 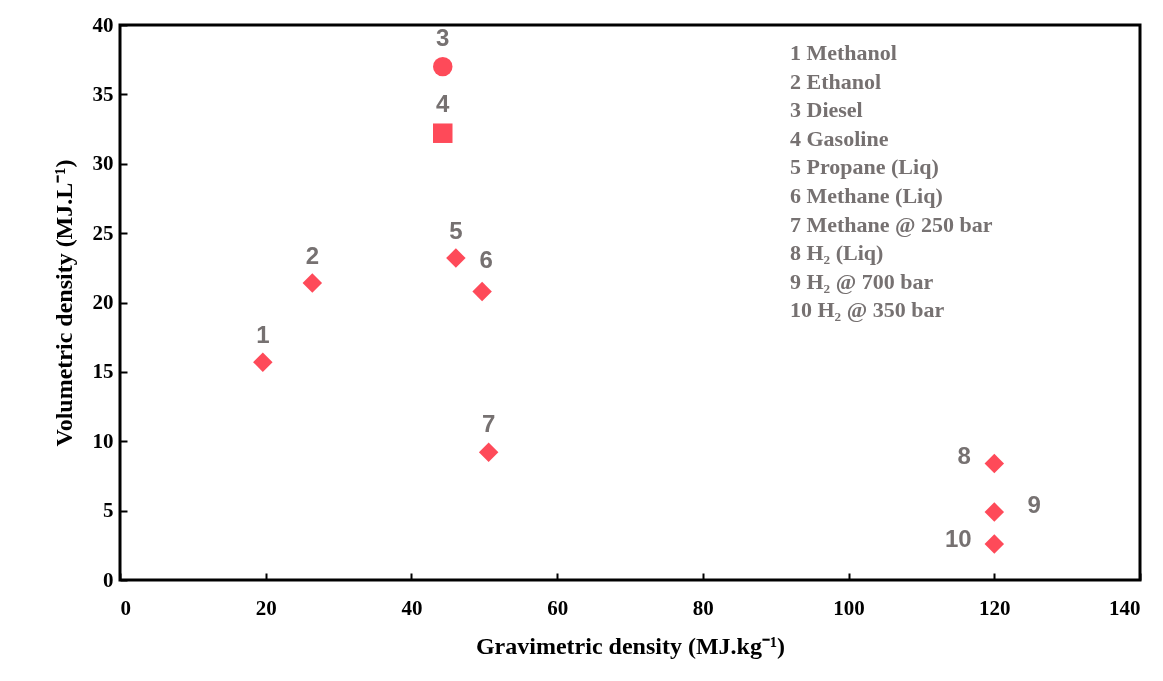 I want to click on x-tick-label: 140, so click(x=1125, y=607).